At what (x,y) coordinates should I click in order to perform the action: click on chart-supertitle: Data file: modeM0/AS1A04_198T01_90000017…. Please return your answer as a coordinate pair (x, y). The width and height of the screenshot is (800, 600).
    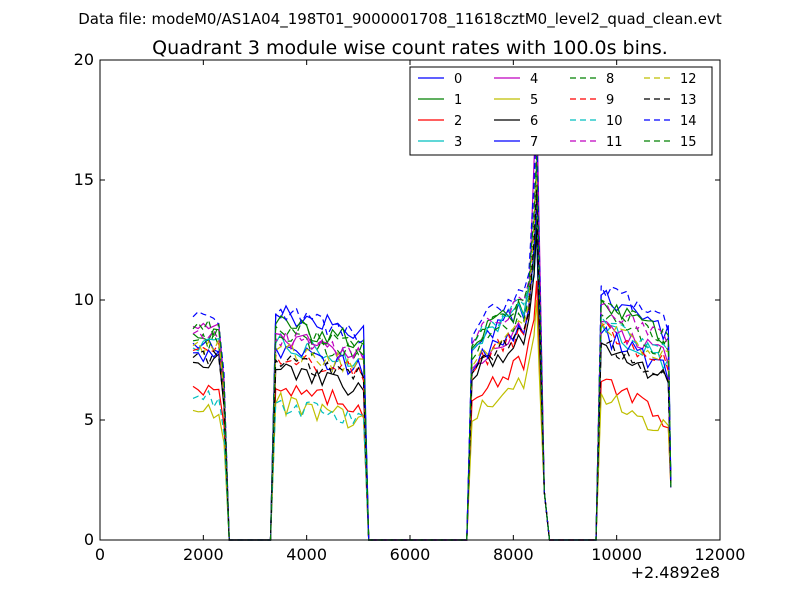
    Looking at the image, I should click on (400, 19).